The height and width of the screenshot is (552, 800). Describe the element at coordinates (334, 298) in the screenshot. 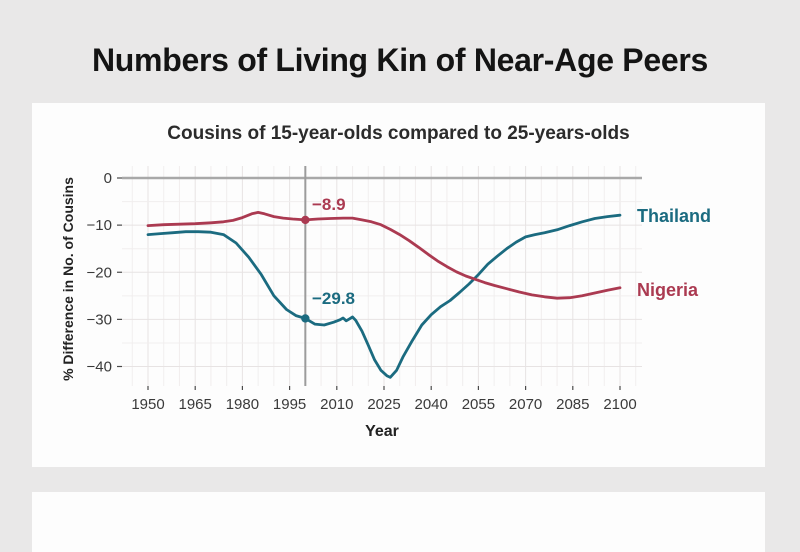

I see `annotation-thailand-value: −29.8` at that location.